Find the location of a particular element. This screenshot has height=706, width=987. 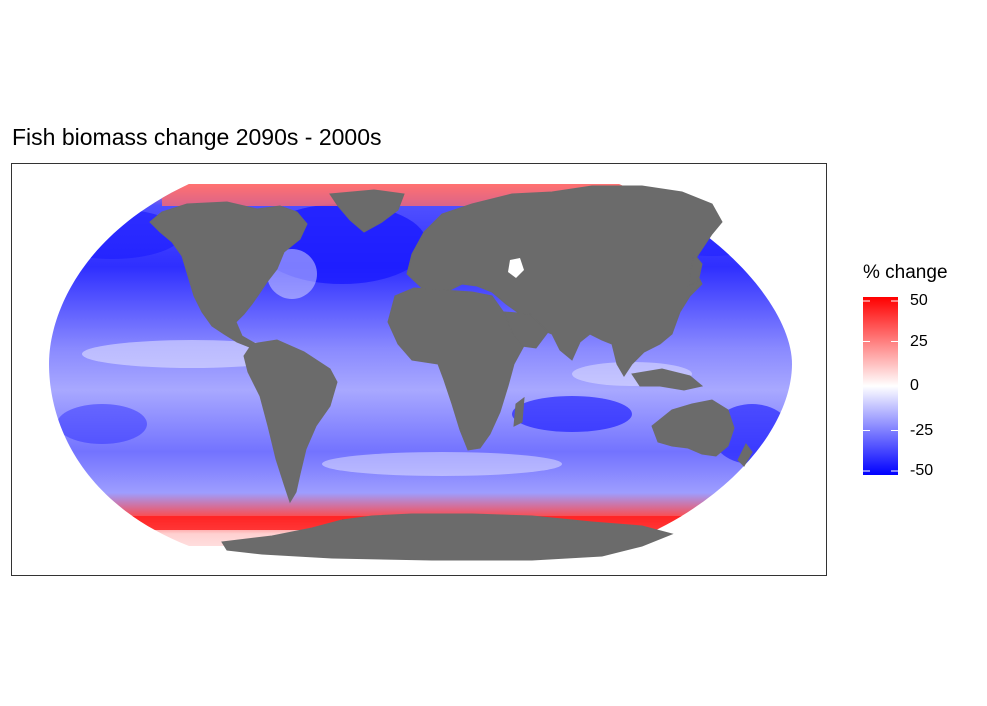

australia is located at coordinates (693, 428).